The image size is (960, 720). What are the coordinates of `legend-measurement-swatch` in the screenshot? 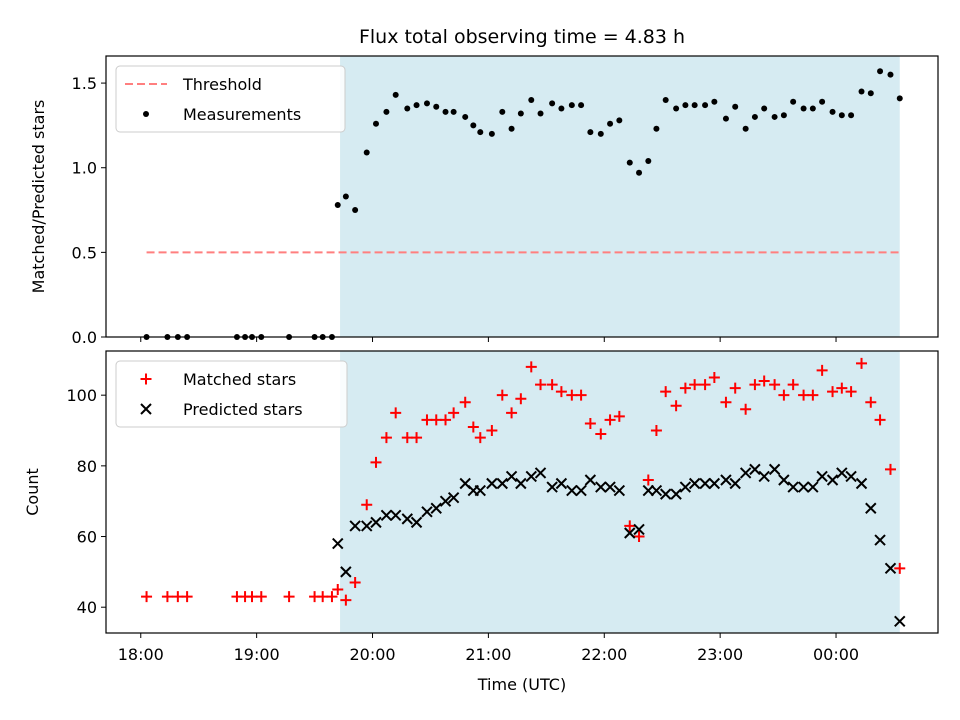 It's located at (146, 114).